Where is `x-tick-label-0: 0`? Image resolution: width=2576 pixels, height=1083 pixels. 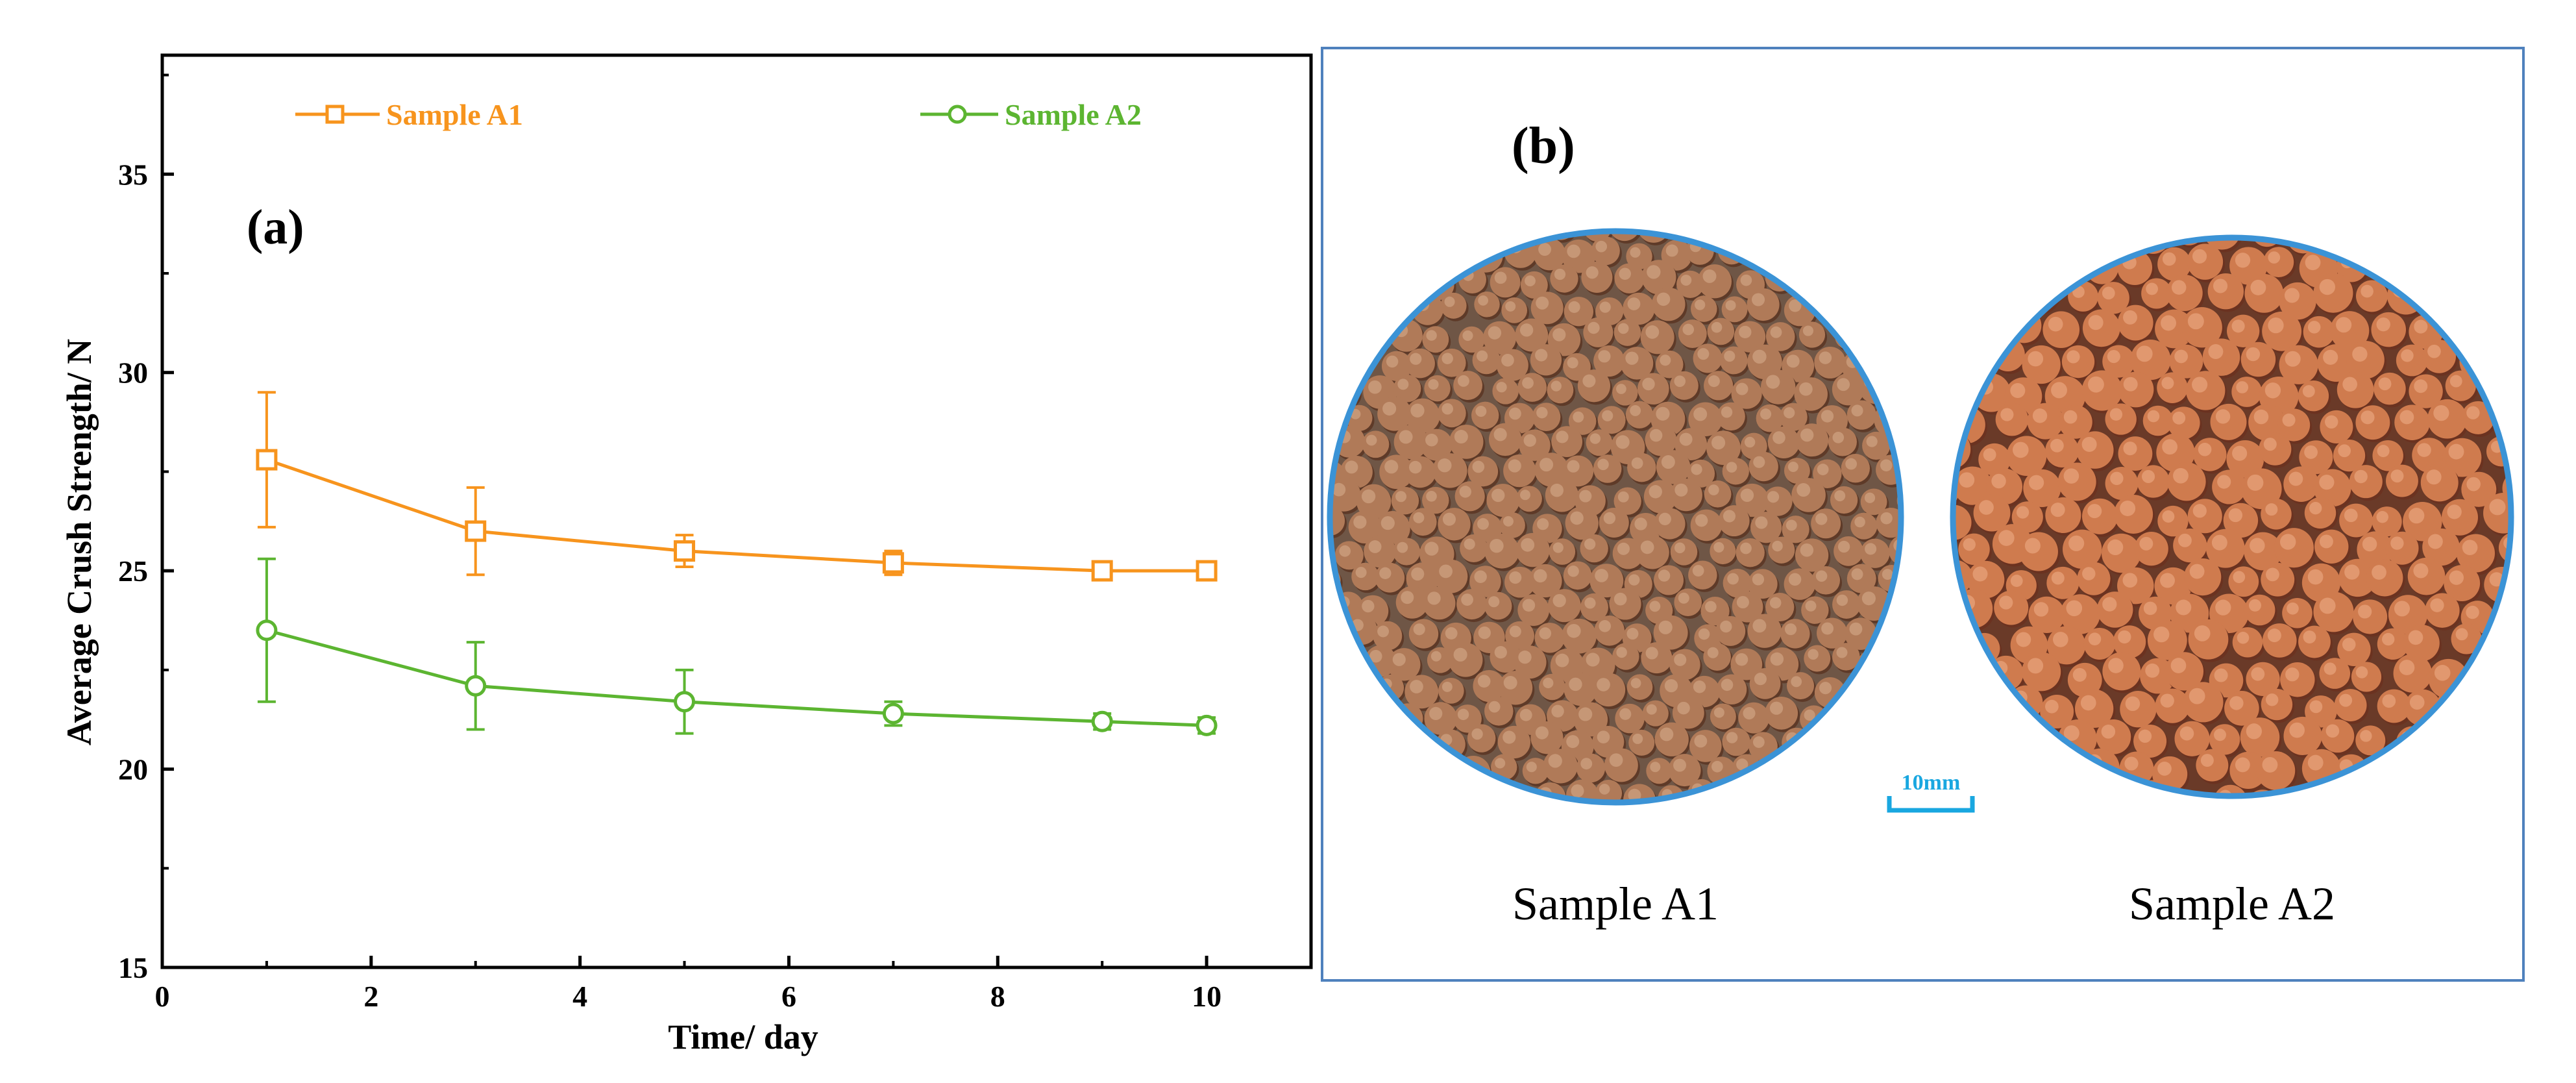
x-tick-label-0: 0 is located at coordinates (162, 996).